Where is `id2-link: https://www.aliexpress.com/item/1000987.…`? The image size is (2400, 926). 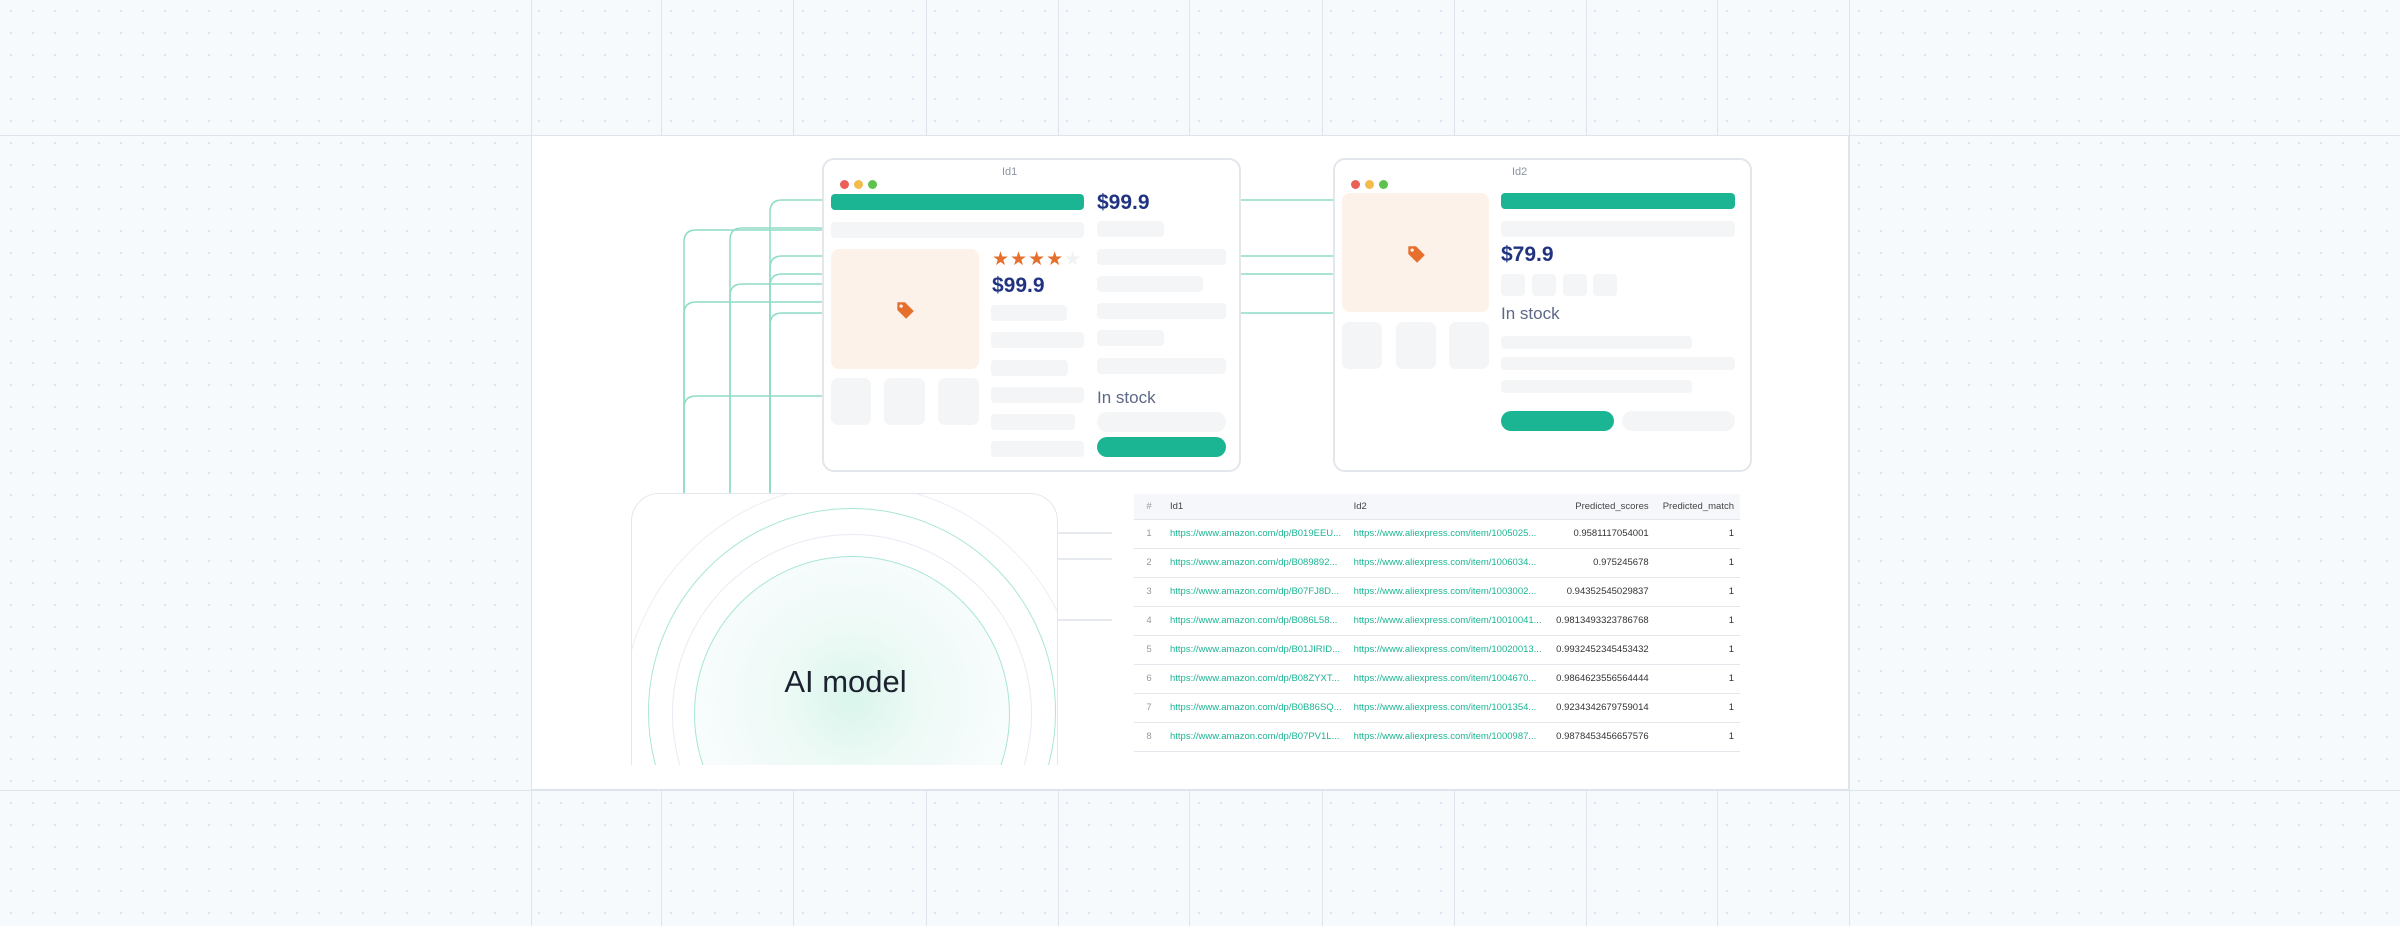
id2-link: https://www.aliexpress.com/item/1000987.… is located at coordinates (1447, 737).